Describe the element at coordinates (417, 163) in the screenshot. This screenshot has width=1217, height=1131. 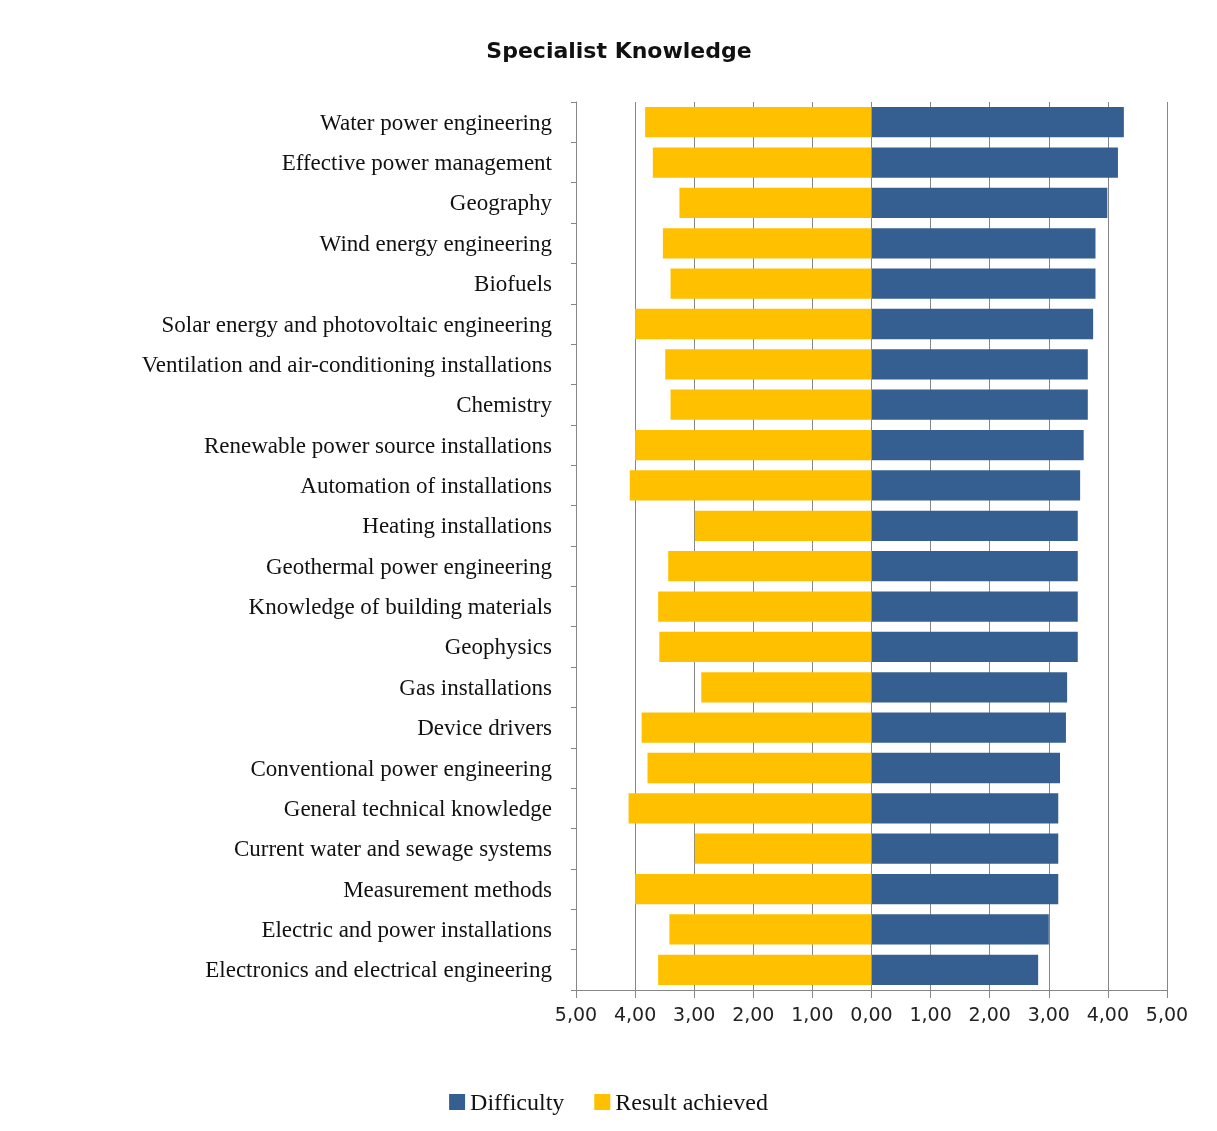
I see `y-tick-label: Effective power management` at that location.